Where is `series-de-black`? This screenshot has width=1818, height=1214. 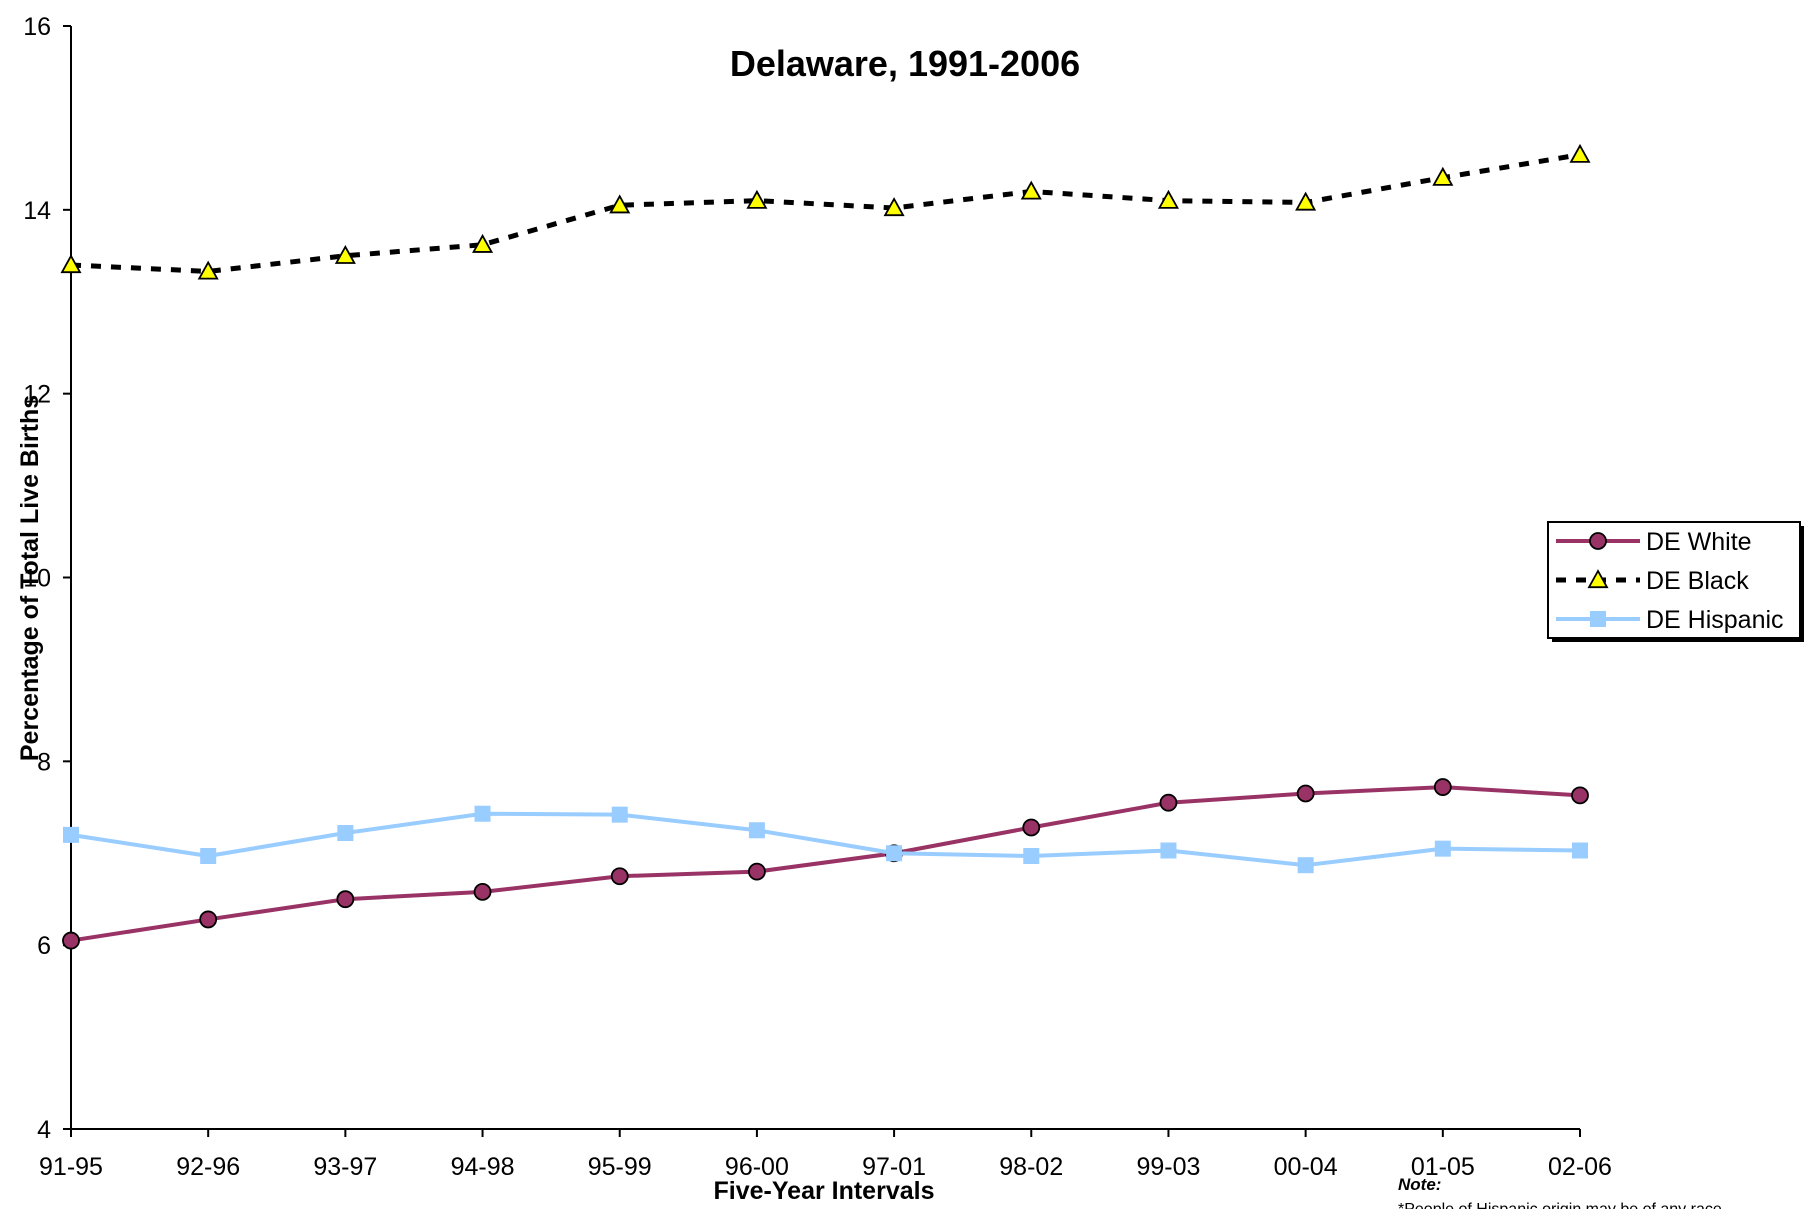 series-de-black is located at coordinates (825, 211).